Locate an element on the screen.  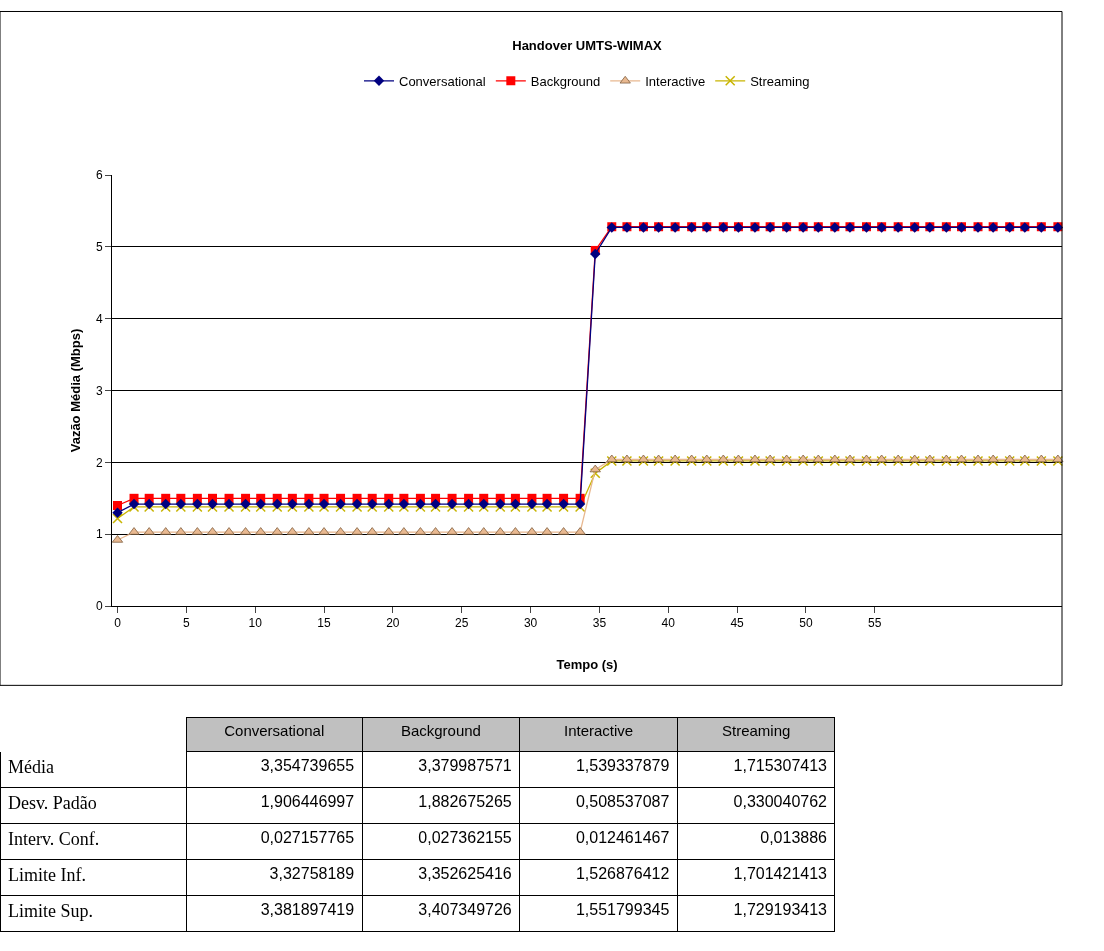
category-label: Interv. Conf. is located at coordinates (54, 838).